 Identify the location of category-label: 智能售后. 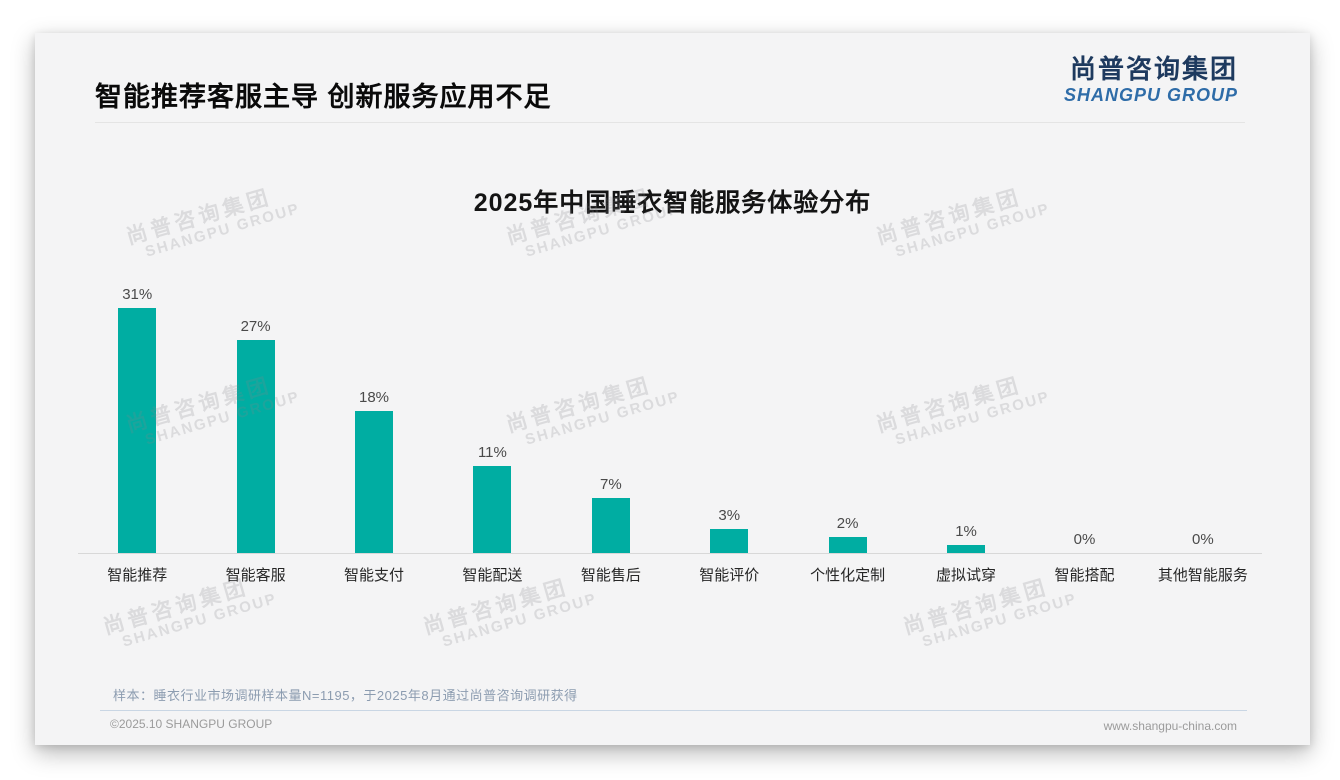
(610, 575).